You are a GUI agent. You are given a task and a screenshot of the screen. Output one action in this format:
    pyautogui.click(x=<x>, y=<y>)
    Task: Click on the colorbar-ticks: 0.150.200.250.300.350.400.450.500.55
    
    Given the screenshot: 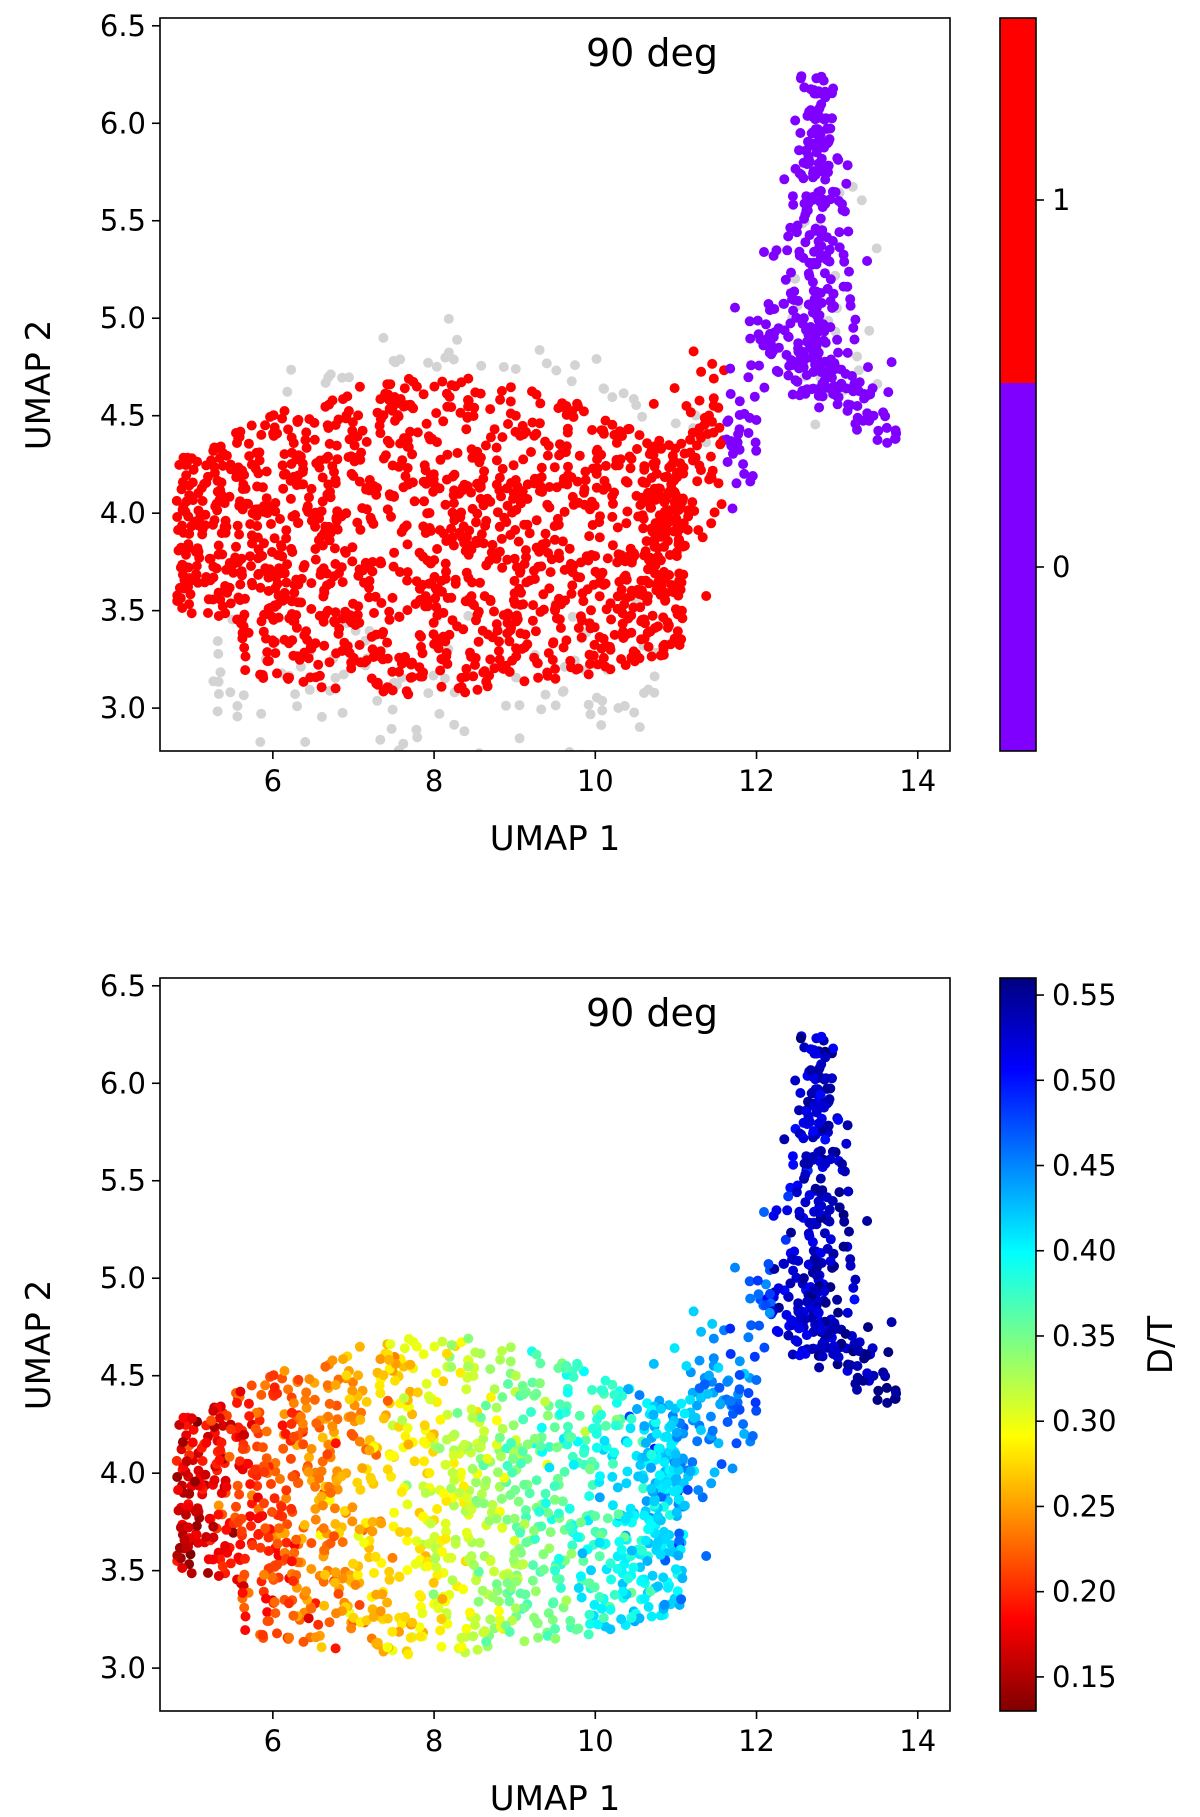 What is the action you would take?
    pyautogui.click(x=1076, y=1336)
    